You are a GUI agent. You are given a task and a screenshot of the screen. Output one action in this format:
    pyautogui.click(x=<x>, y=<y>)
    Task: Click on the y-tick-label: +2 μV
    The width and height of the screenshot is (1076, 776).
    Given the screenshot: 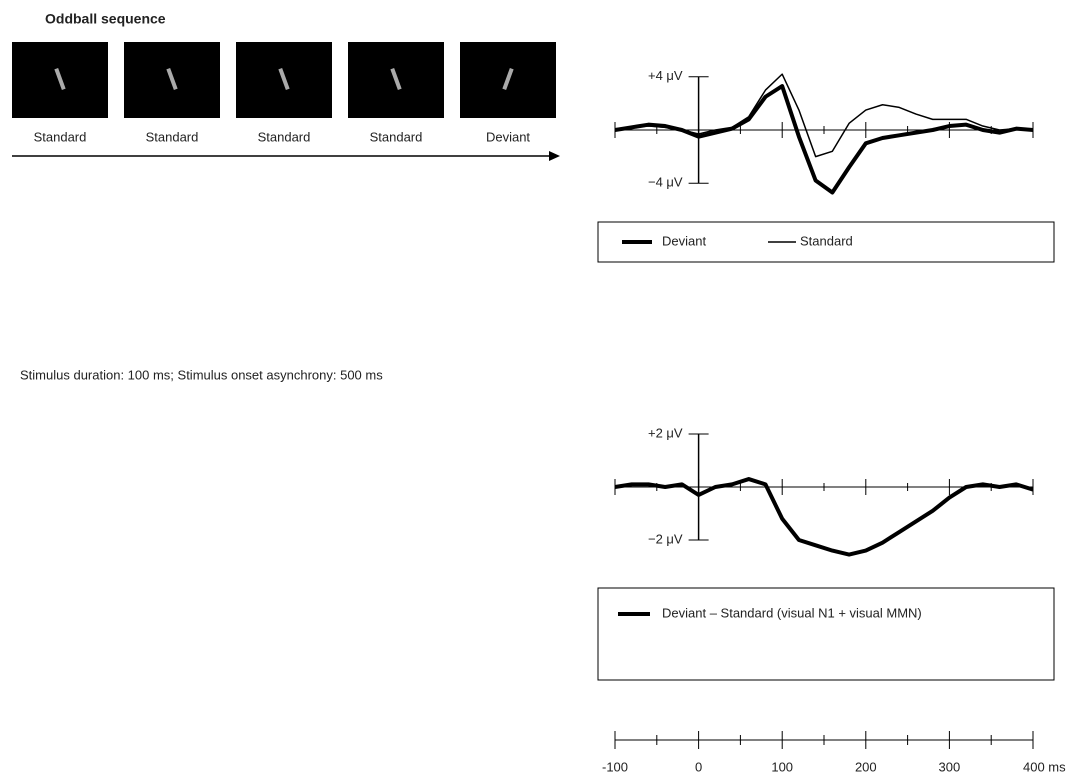 What is the action you would take?
    pyautogui.click(x=665, y=432)
    